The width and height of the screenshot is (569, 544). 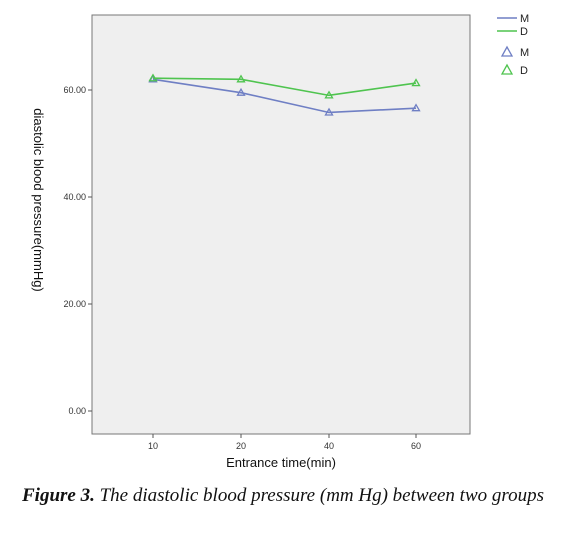 What do you see at coordinates (153, 446) in the screenshot?
I see `x-tick-label: 10` at bounding box center [153, 446].